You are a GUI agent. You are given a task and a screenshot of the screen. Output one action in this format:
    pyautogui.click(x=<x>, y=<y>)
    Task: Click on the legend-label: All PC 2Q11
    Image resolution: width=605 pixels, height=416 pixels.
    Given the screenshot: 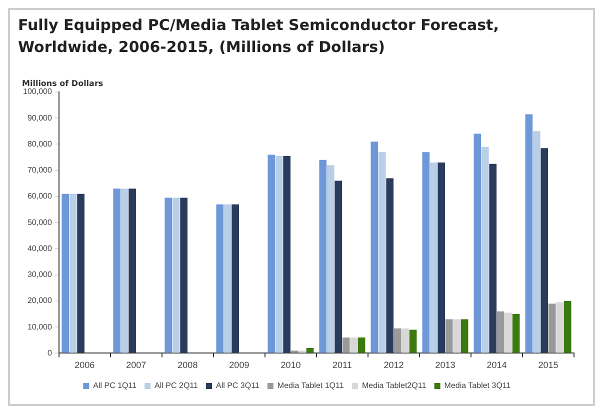 What is the action you would take?
    pyautogui.click(x=176, y=385)
    